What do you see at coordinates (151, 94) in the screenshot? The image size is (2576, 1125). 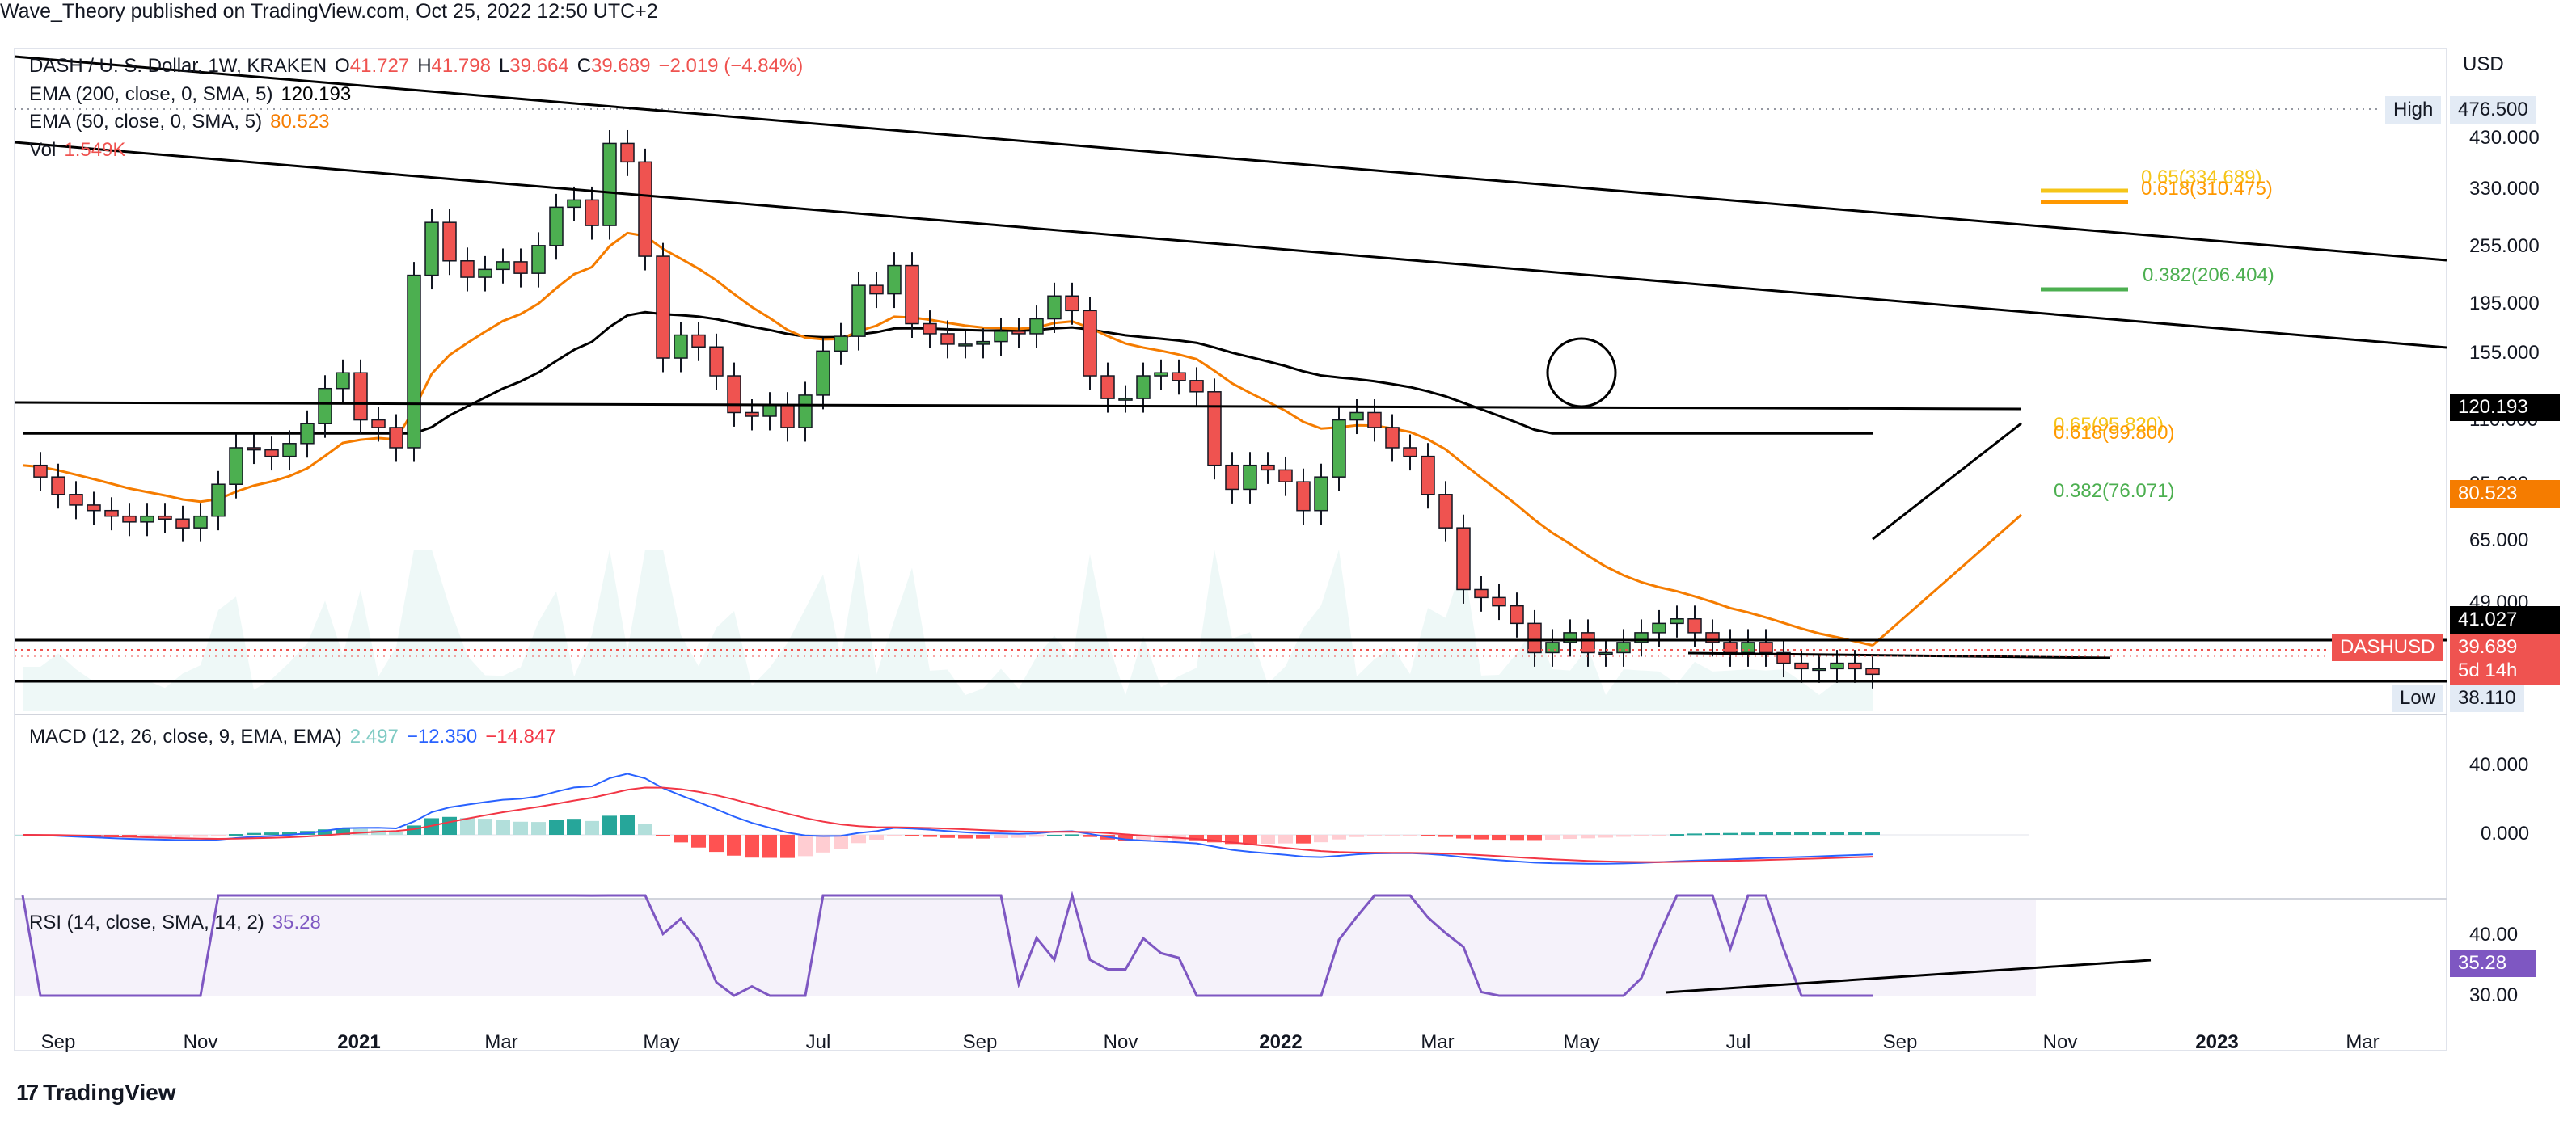 I see `ema200-label: EMA (200, close, 0, SMA, 5)` at bounding box center [151, 94].